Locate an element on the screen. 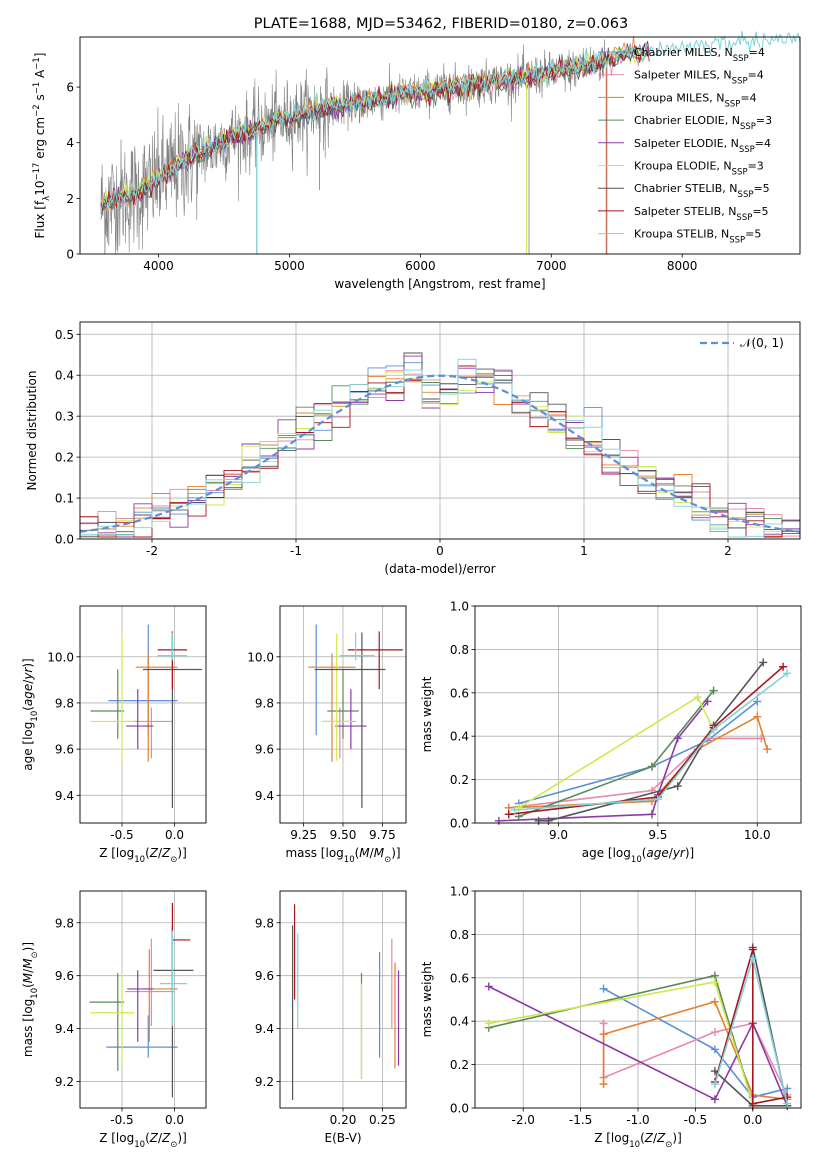 The width and height of the screenshot is (819, 1170). legend-label-kroupa-elodie: Kroupa ELODIE, NSSP=3 is located at coordinates (699, 169).